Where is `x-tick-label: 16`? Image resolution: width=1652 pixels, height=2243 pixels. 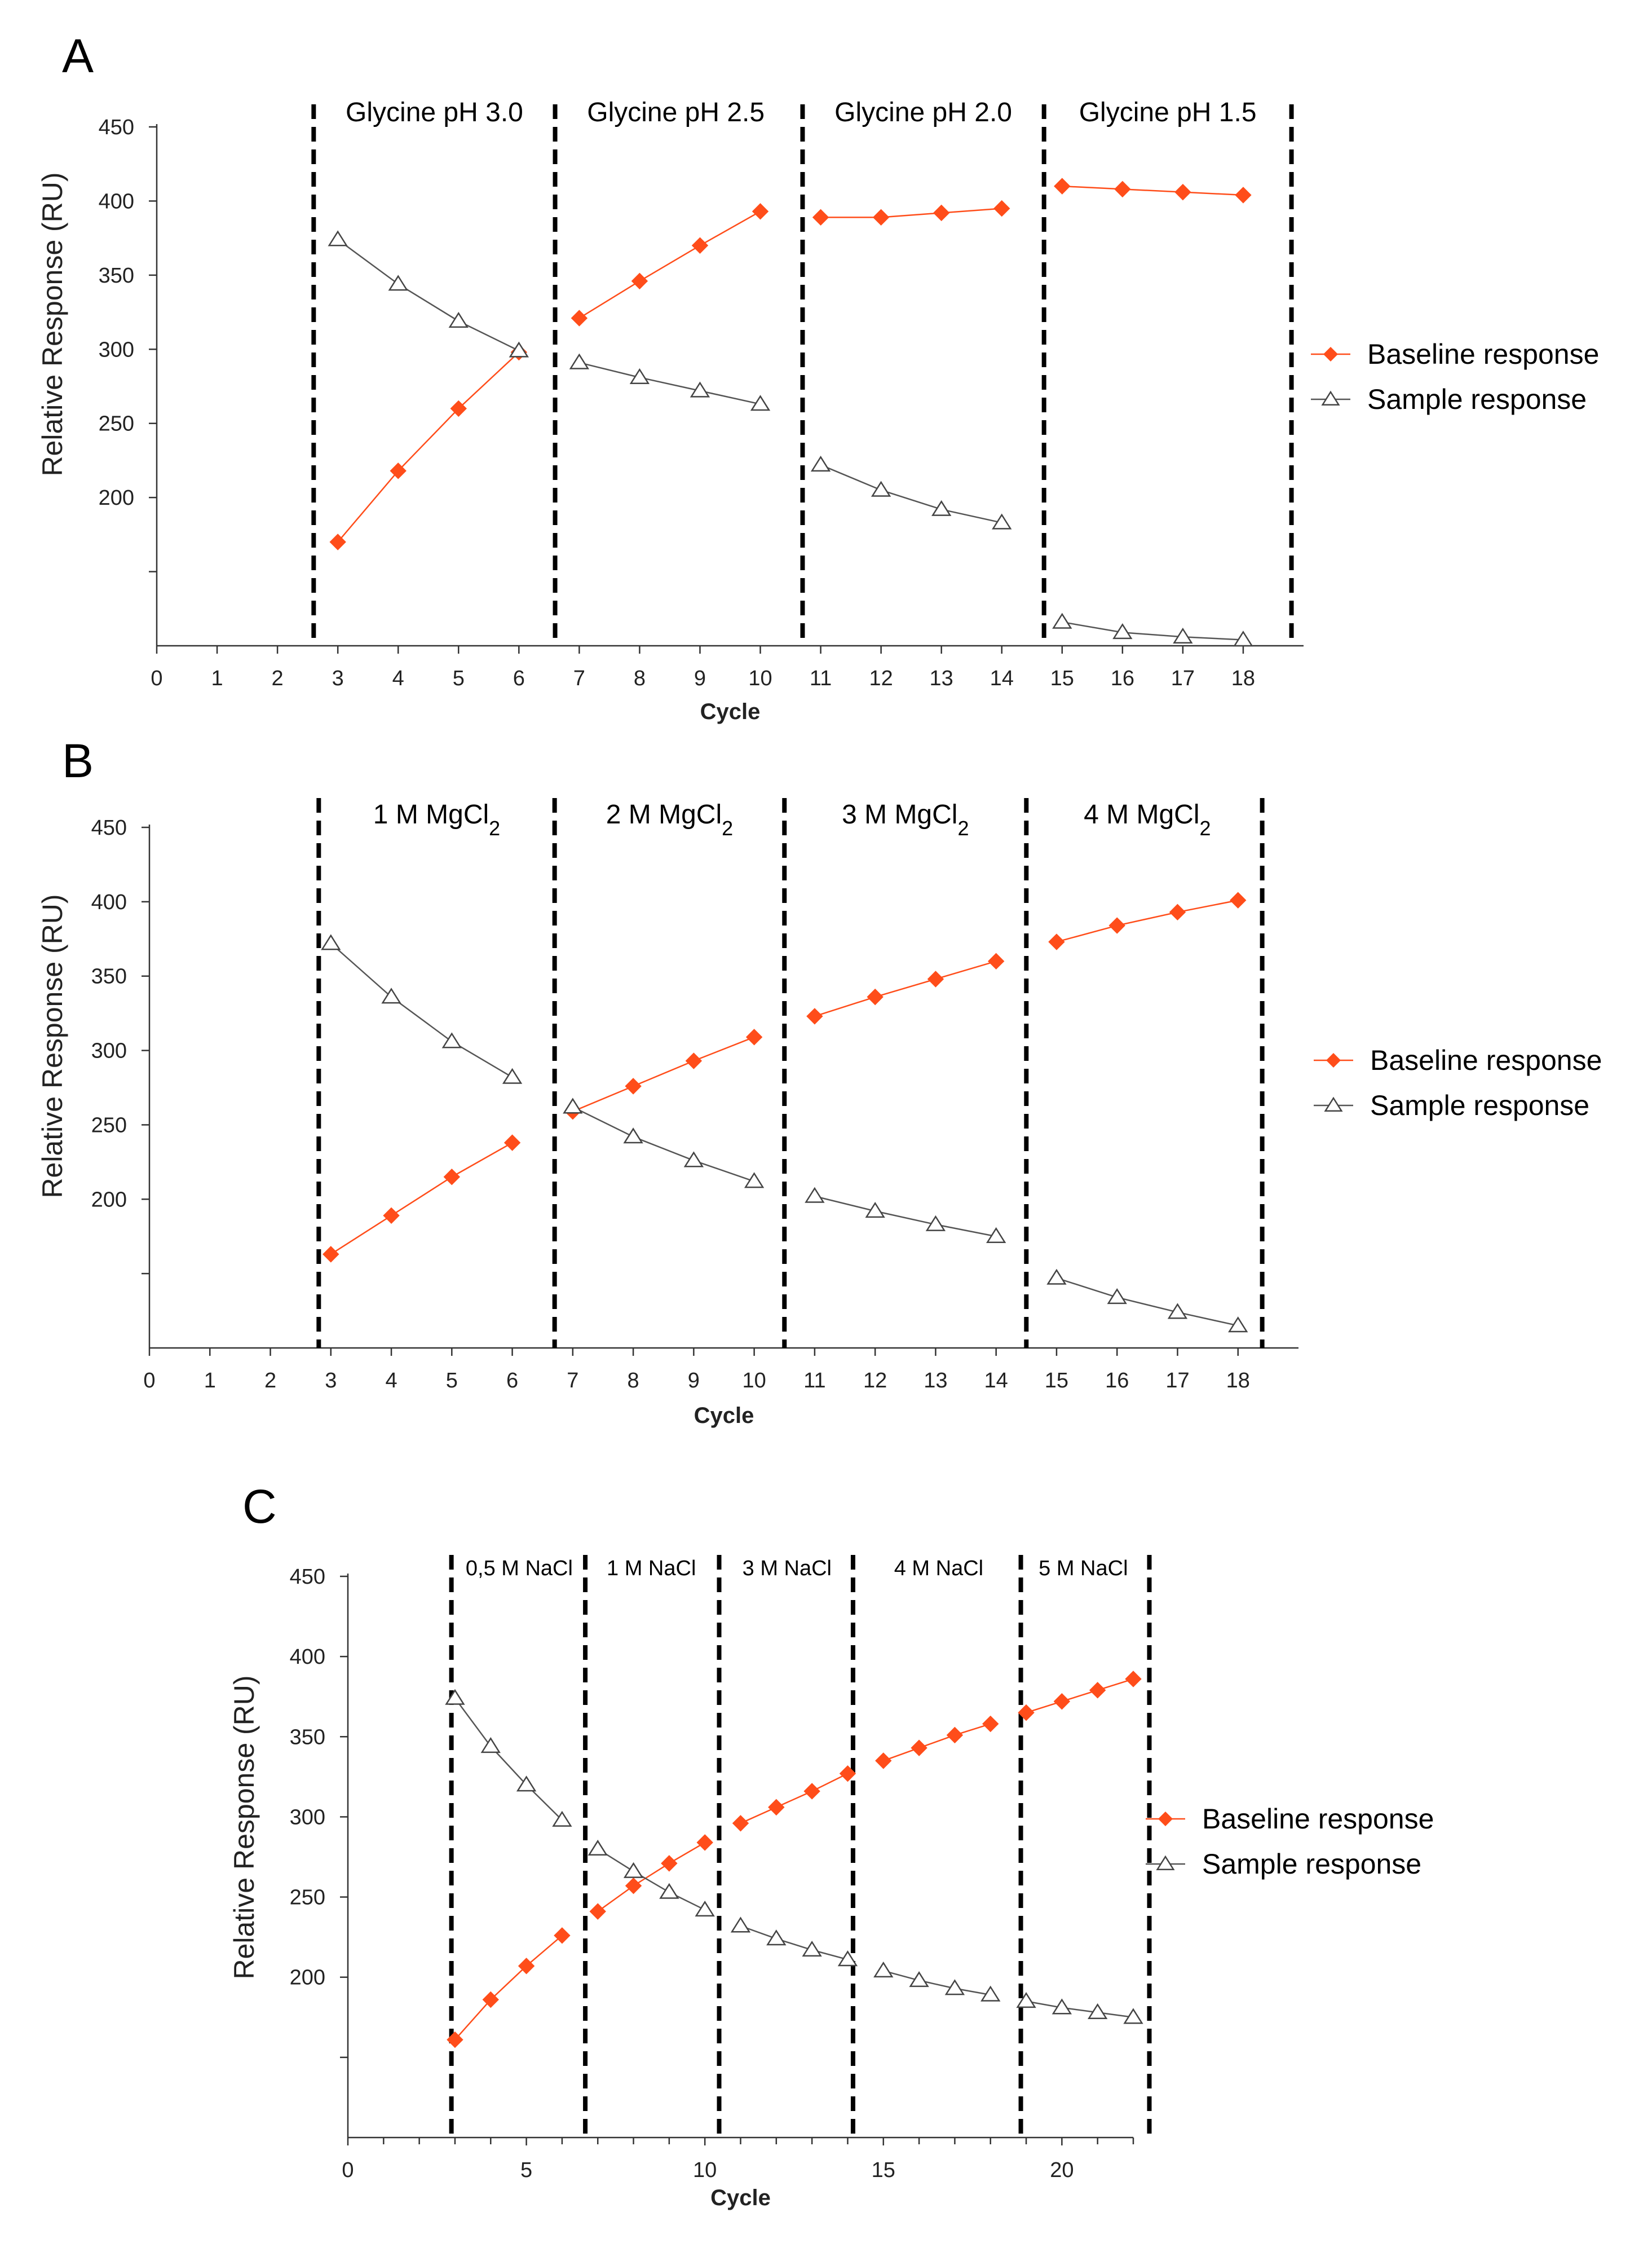
x-tick-label: 16 is located at coordinates (1122, 679).